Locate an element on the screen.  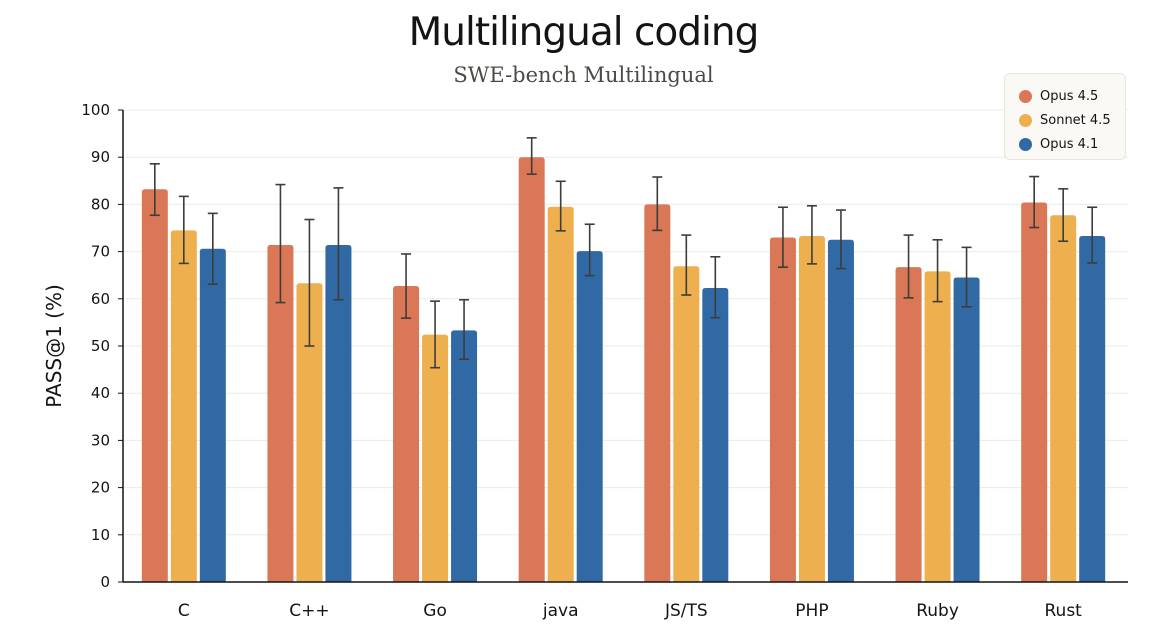
legend-item: Sonnet 4.5 is located at coordinates (1072, 120).